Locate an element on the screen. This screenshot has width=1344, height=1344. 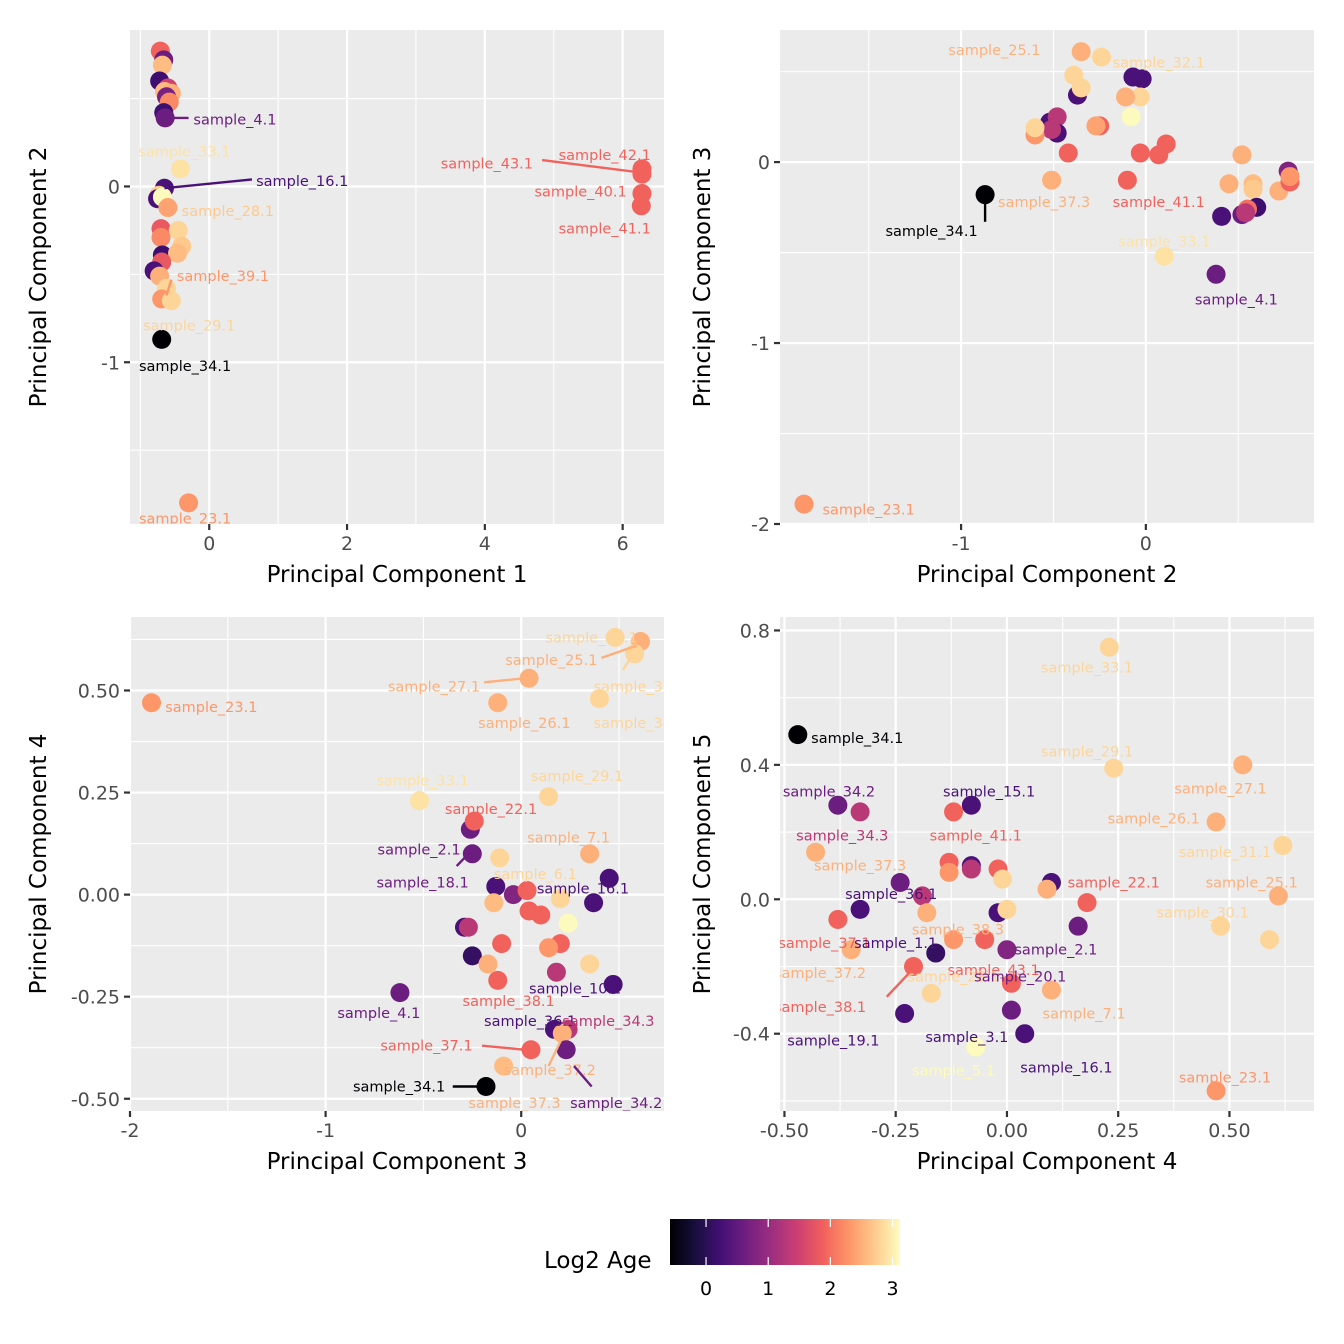
point-label: sample_43.1 is located at coordinates (993, 971).